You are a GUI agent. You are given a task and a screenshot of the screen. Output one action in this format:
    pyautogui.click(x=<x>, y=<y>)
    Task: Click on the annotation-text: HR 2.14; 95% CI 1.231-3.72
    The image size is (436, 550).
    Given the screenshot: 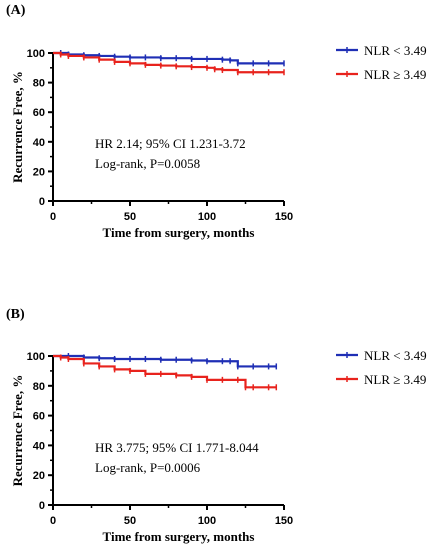 What is the action you would take?
    pyautogui.click(x=170, y=143)
    